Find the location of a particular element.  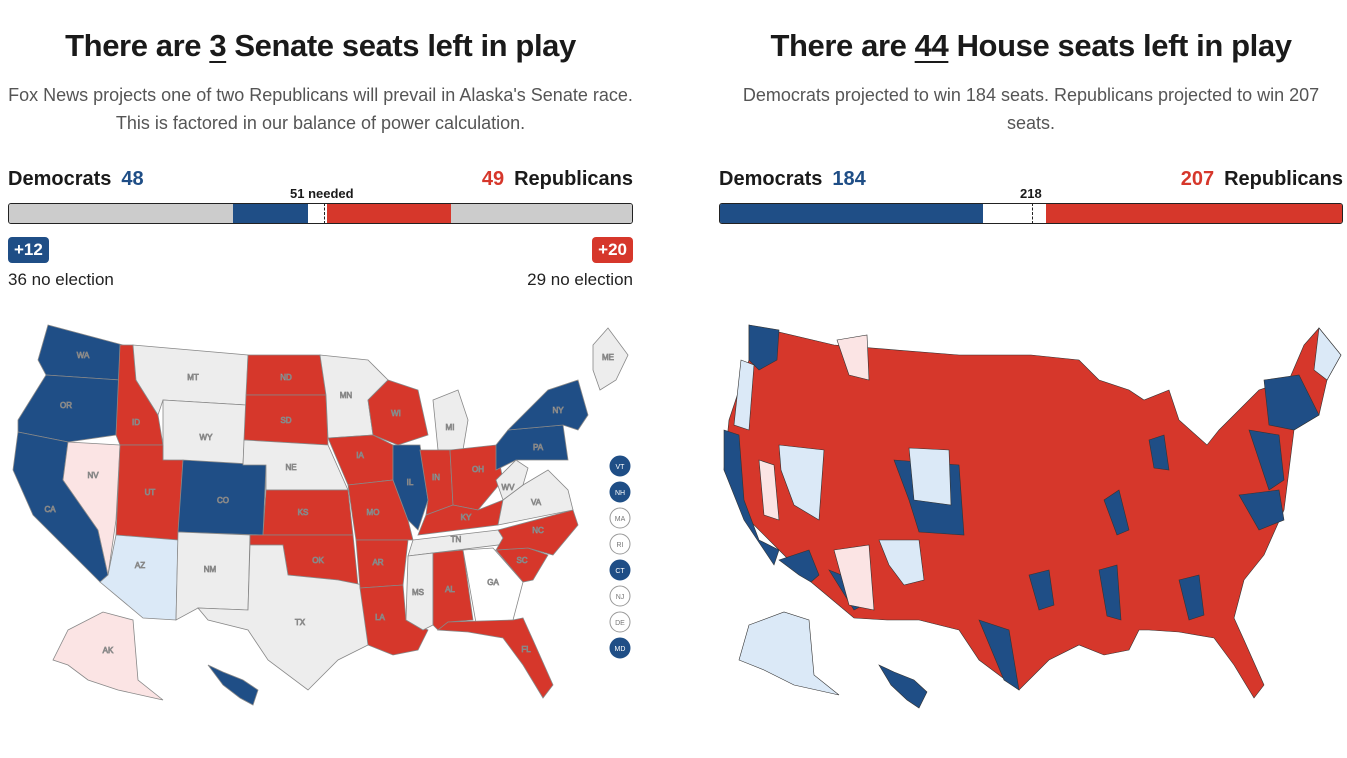

state-ms: MS is located at coordinates (419, 591).